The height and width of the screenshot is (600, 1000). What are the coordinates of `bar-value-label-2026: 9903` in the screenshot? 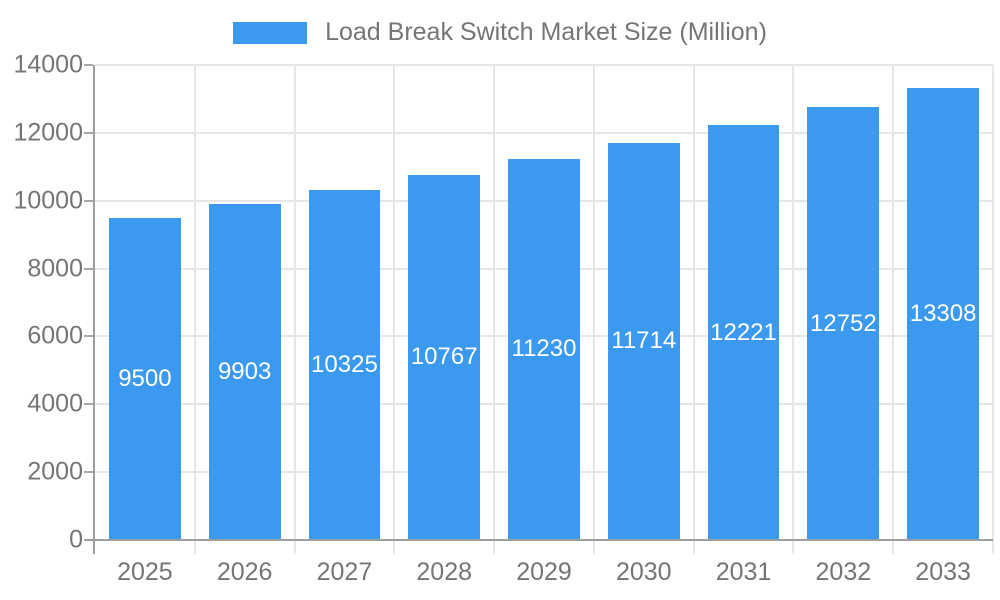 It's located at (244, 371).